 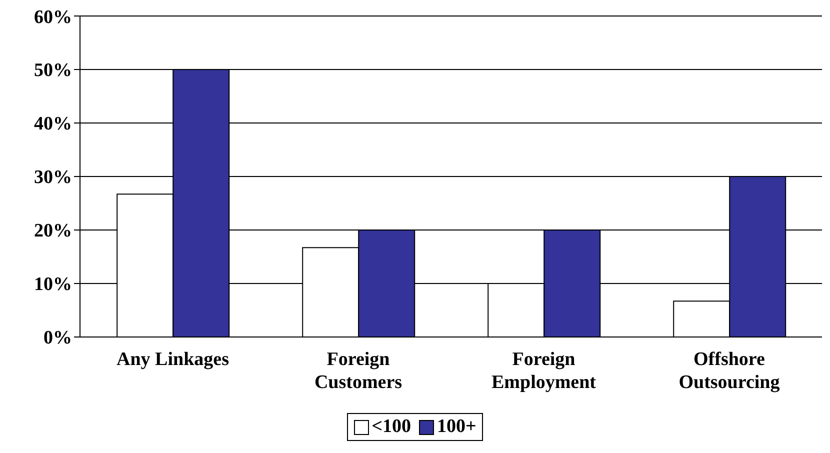 I want to click on x-tick-label: Foreign Customers, so click(x=358, y=371).